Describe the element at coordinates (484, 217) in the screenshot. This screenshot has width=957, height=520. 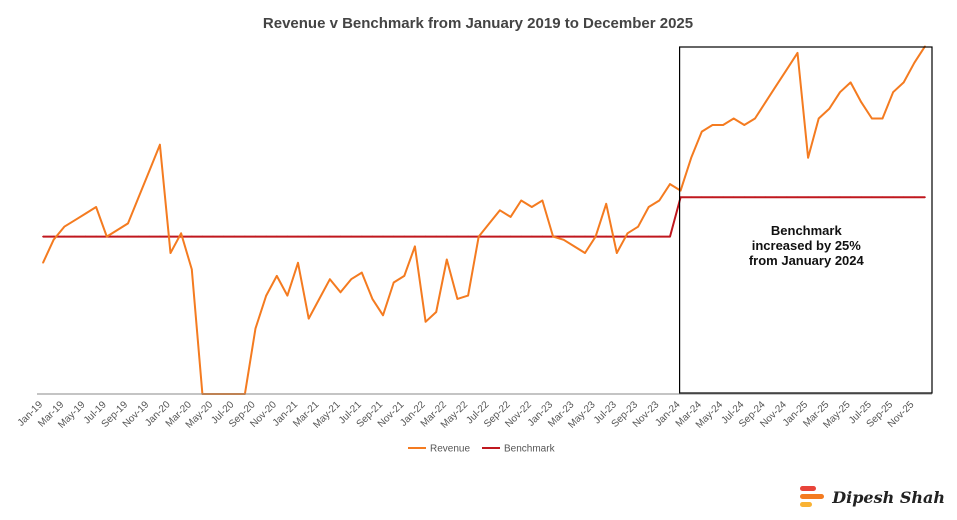
I see `series-line-benchmark` at that location.